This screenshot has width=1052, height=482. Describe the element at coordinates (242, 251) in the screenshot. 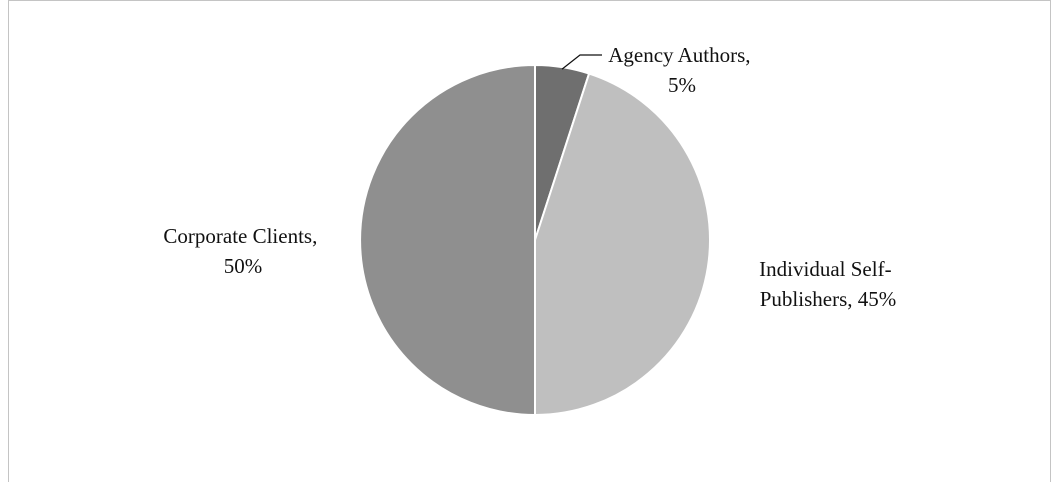

I see `label-corporate-clients: Corporate Clients, 50%` at that location.